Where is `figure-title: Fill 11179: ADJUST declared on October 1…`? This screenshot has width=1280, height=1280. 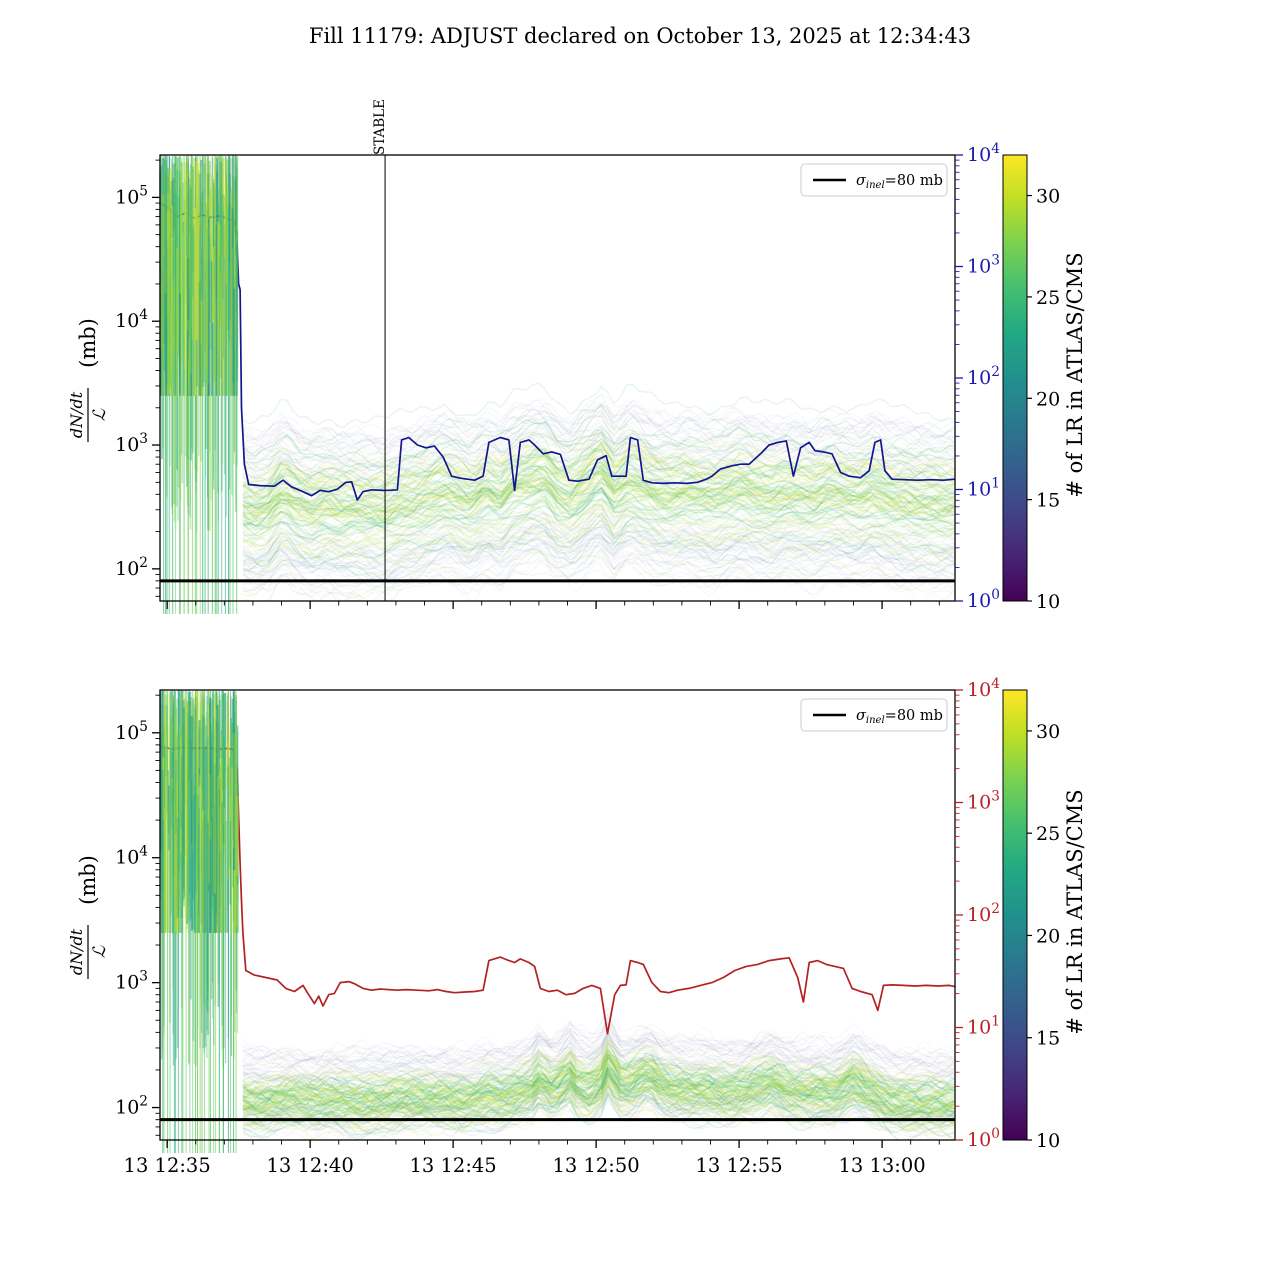 figure-title: Fill 11179: ADJUST declared on October 1… is located at coordinates (640, 36).